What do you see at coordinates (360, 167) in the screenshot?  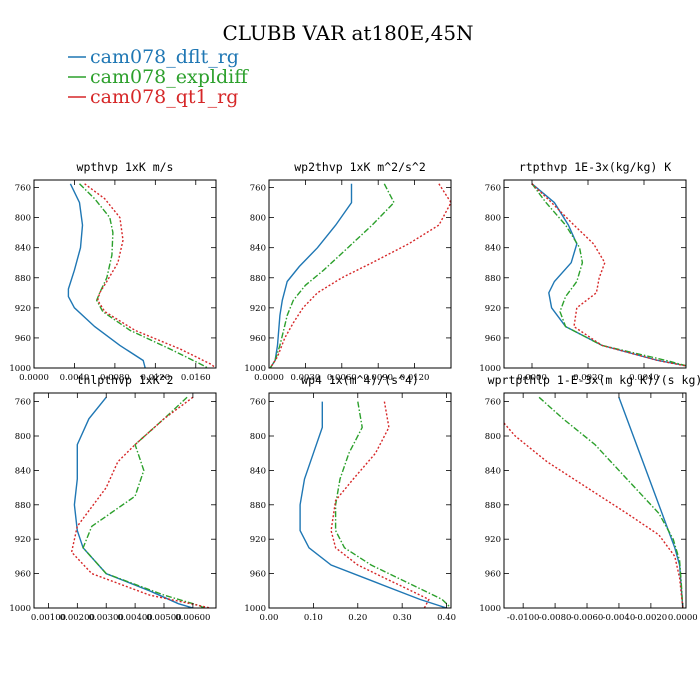 I see `panel-title: wp2thvp 1xK m^2/s^2` at bounding box center [360, 167].